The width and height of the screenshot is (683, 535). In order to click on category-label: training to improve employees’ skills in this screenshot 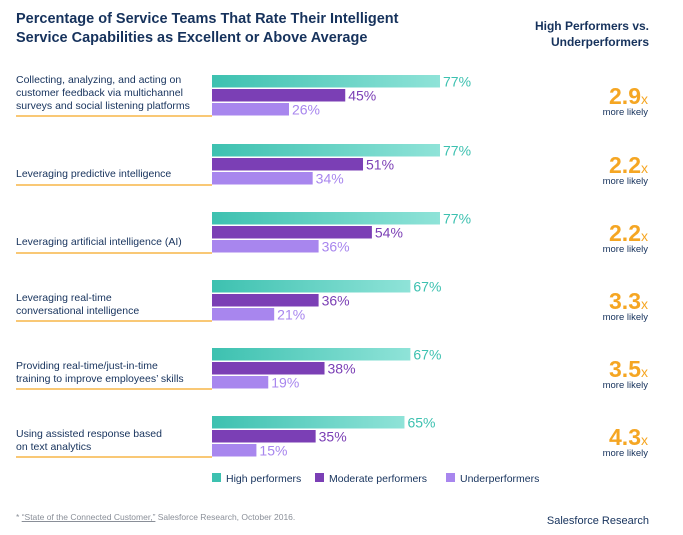, I will do `click(100, 379)`.